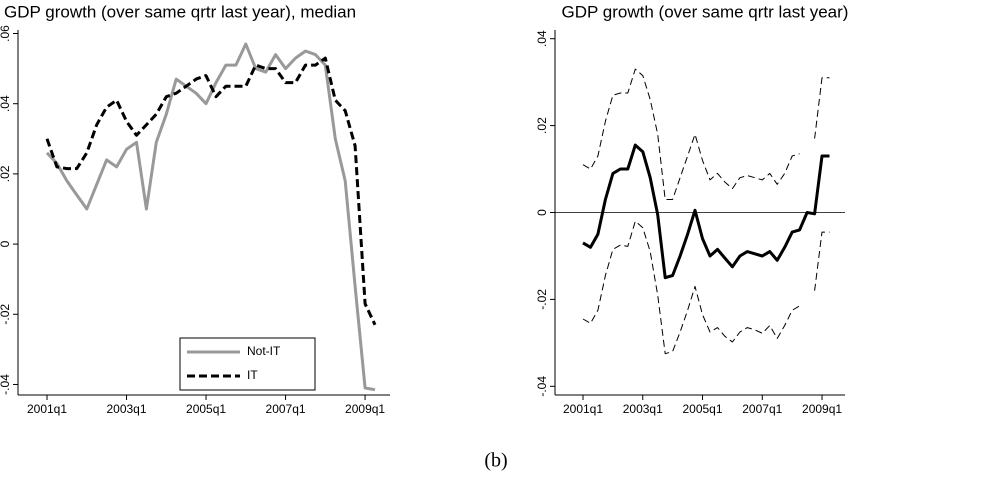  Describe the element at coordinates (264, 351) in the screenshot. I see `legend-label: Not-IT` at that location.